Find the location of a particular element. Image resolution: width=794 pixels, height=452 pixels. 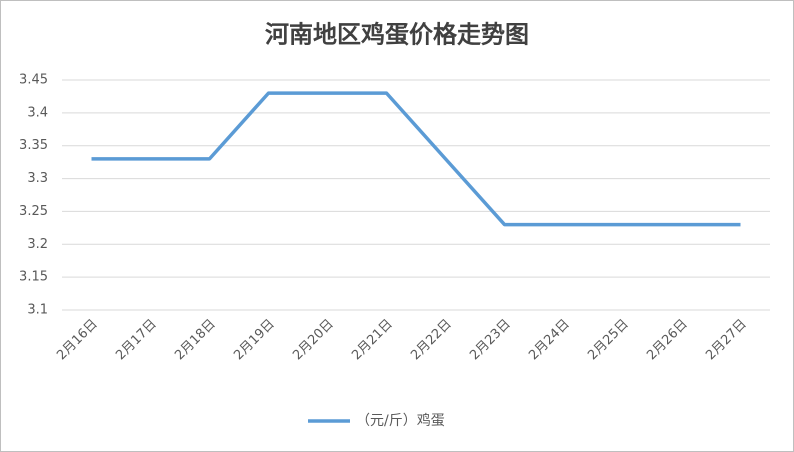

legend-label: （元/斤）鸡蛋 is located at coordinates (400, 420).